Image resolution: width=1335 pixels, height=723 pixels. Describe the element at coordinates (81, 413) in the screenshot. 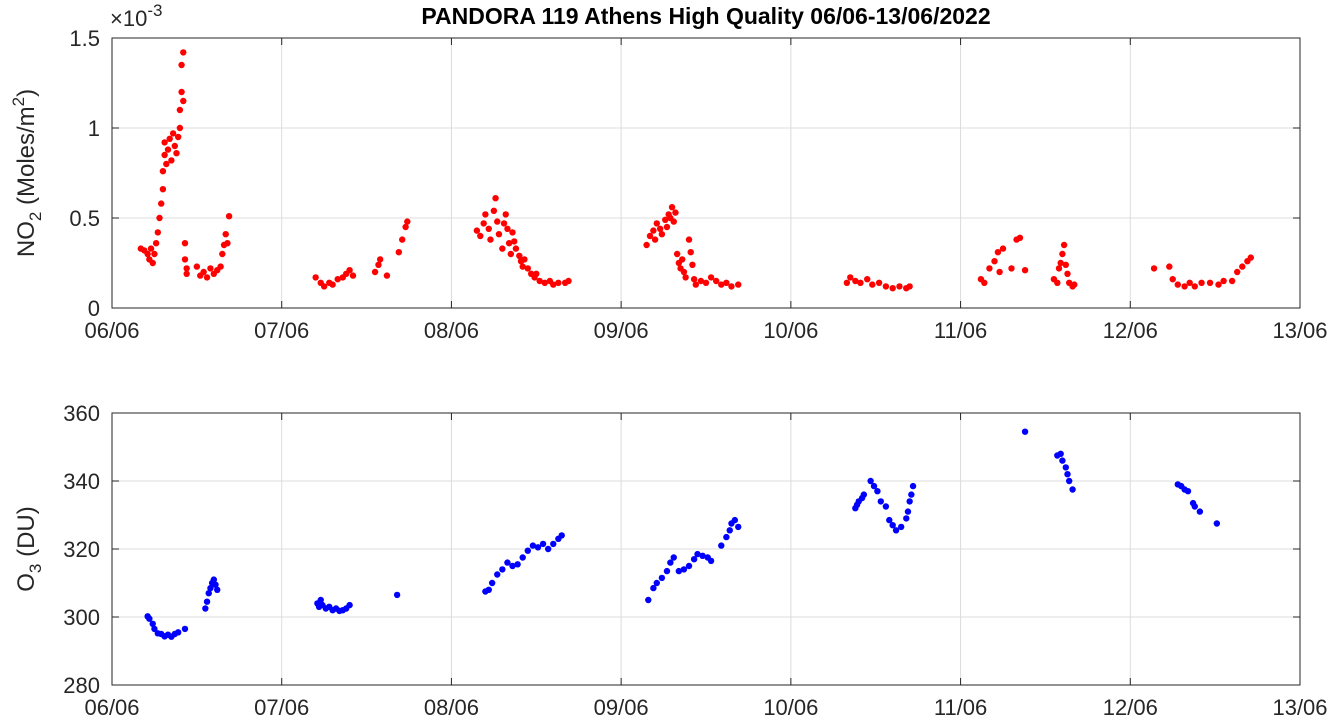

I see `o3-y-tick-label: 360` at that location.